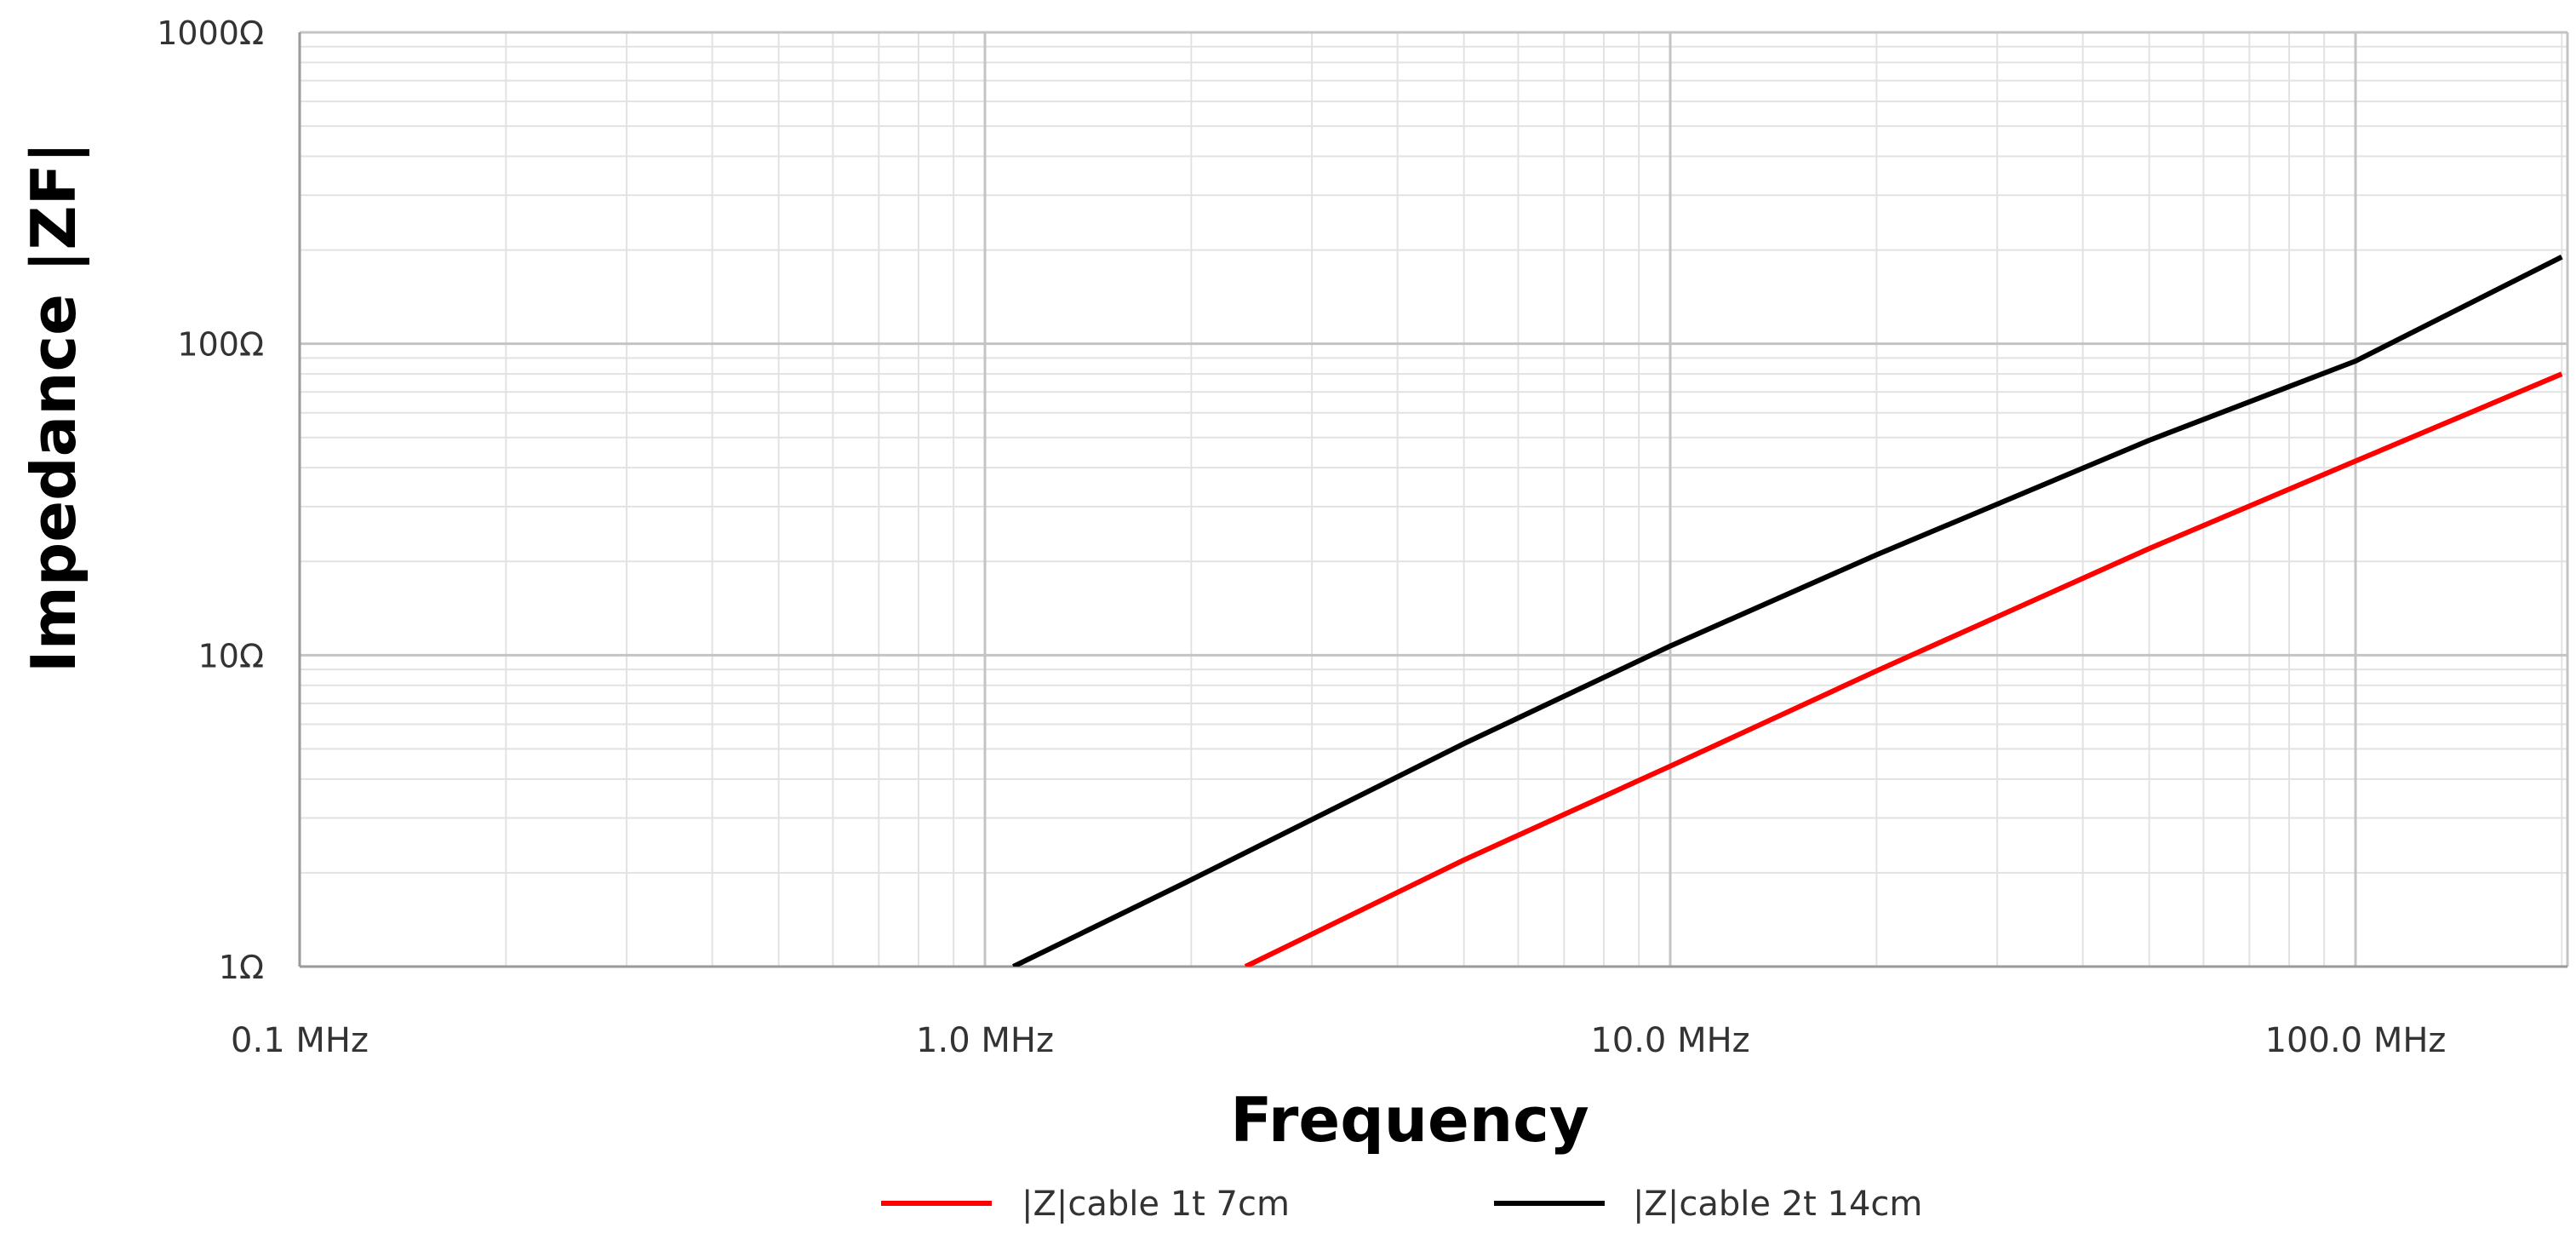 The height and width of the screenshot is (1251, 2576). Describe the element at coordinates (1669, 1040) in the screenshot. I see `x-tick-label: 10.0 MHz` at that location.